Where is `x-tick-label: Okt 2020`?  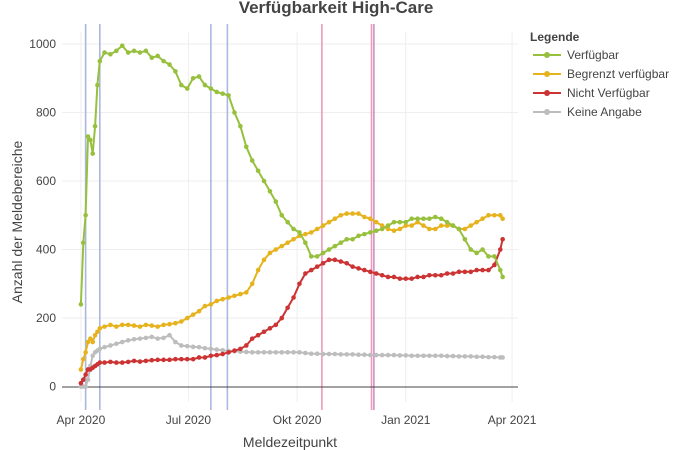
x-tick-label: Okt 2020 is located at coordinates (297, 420).